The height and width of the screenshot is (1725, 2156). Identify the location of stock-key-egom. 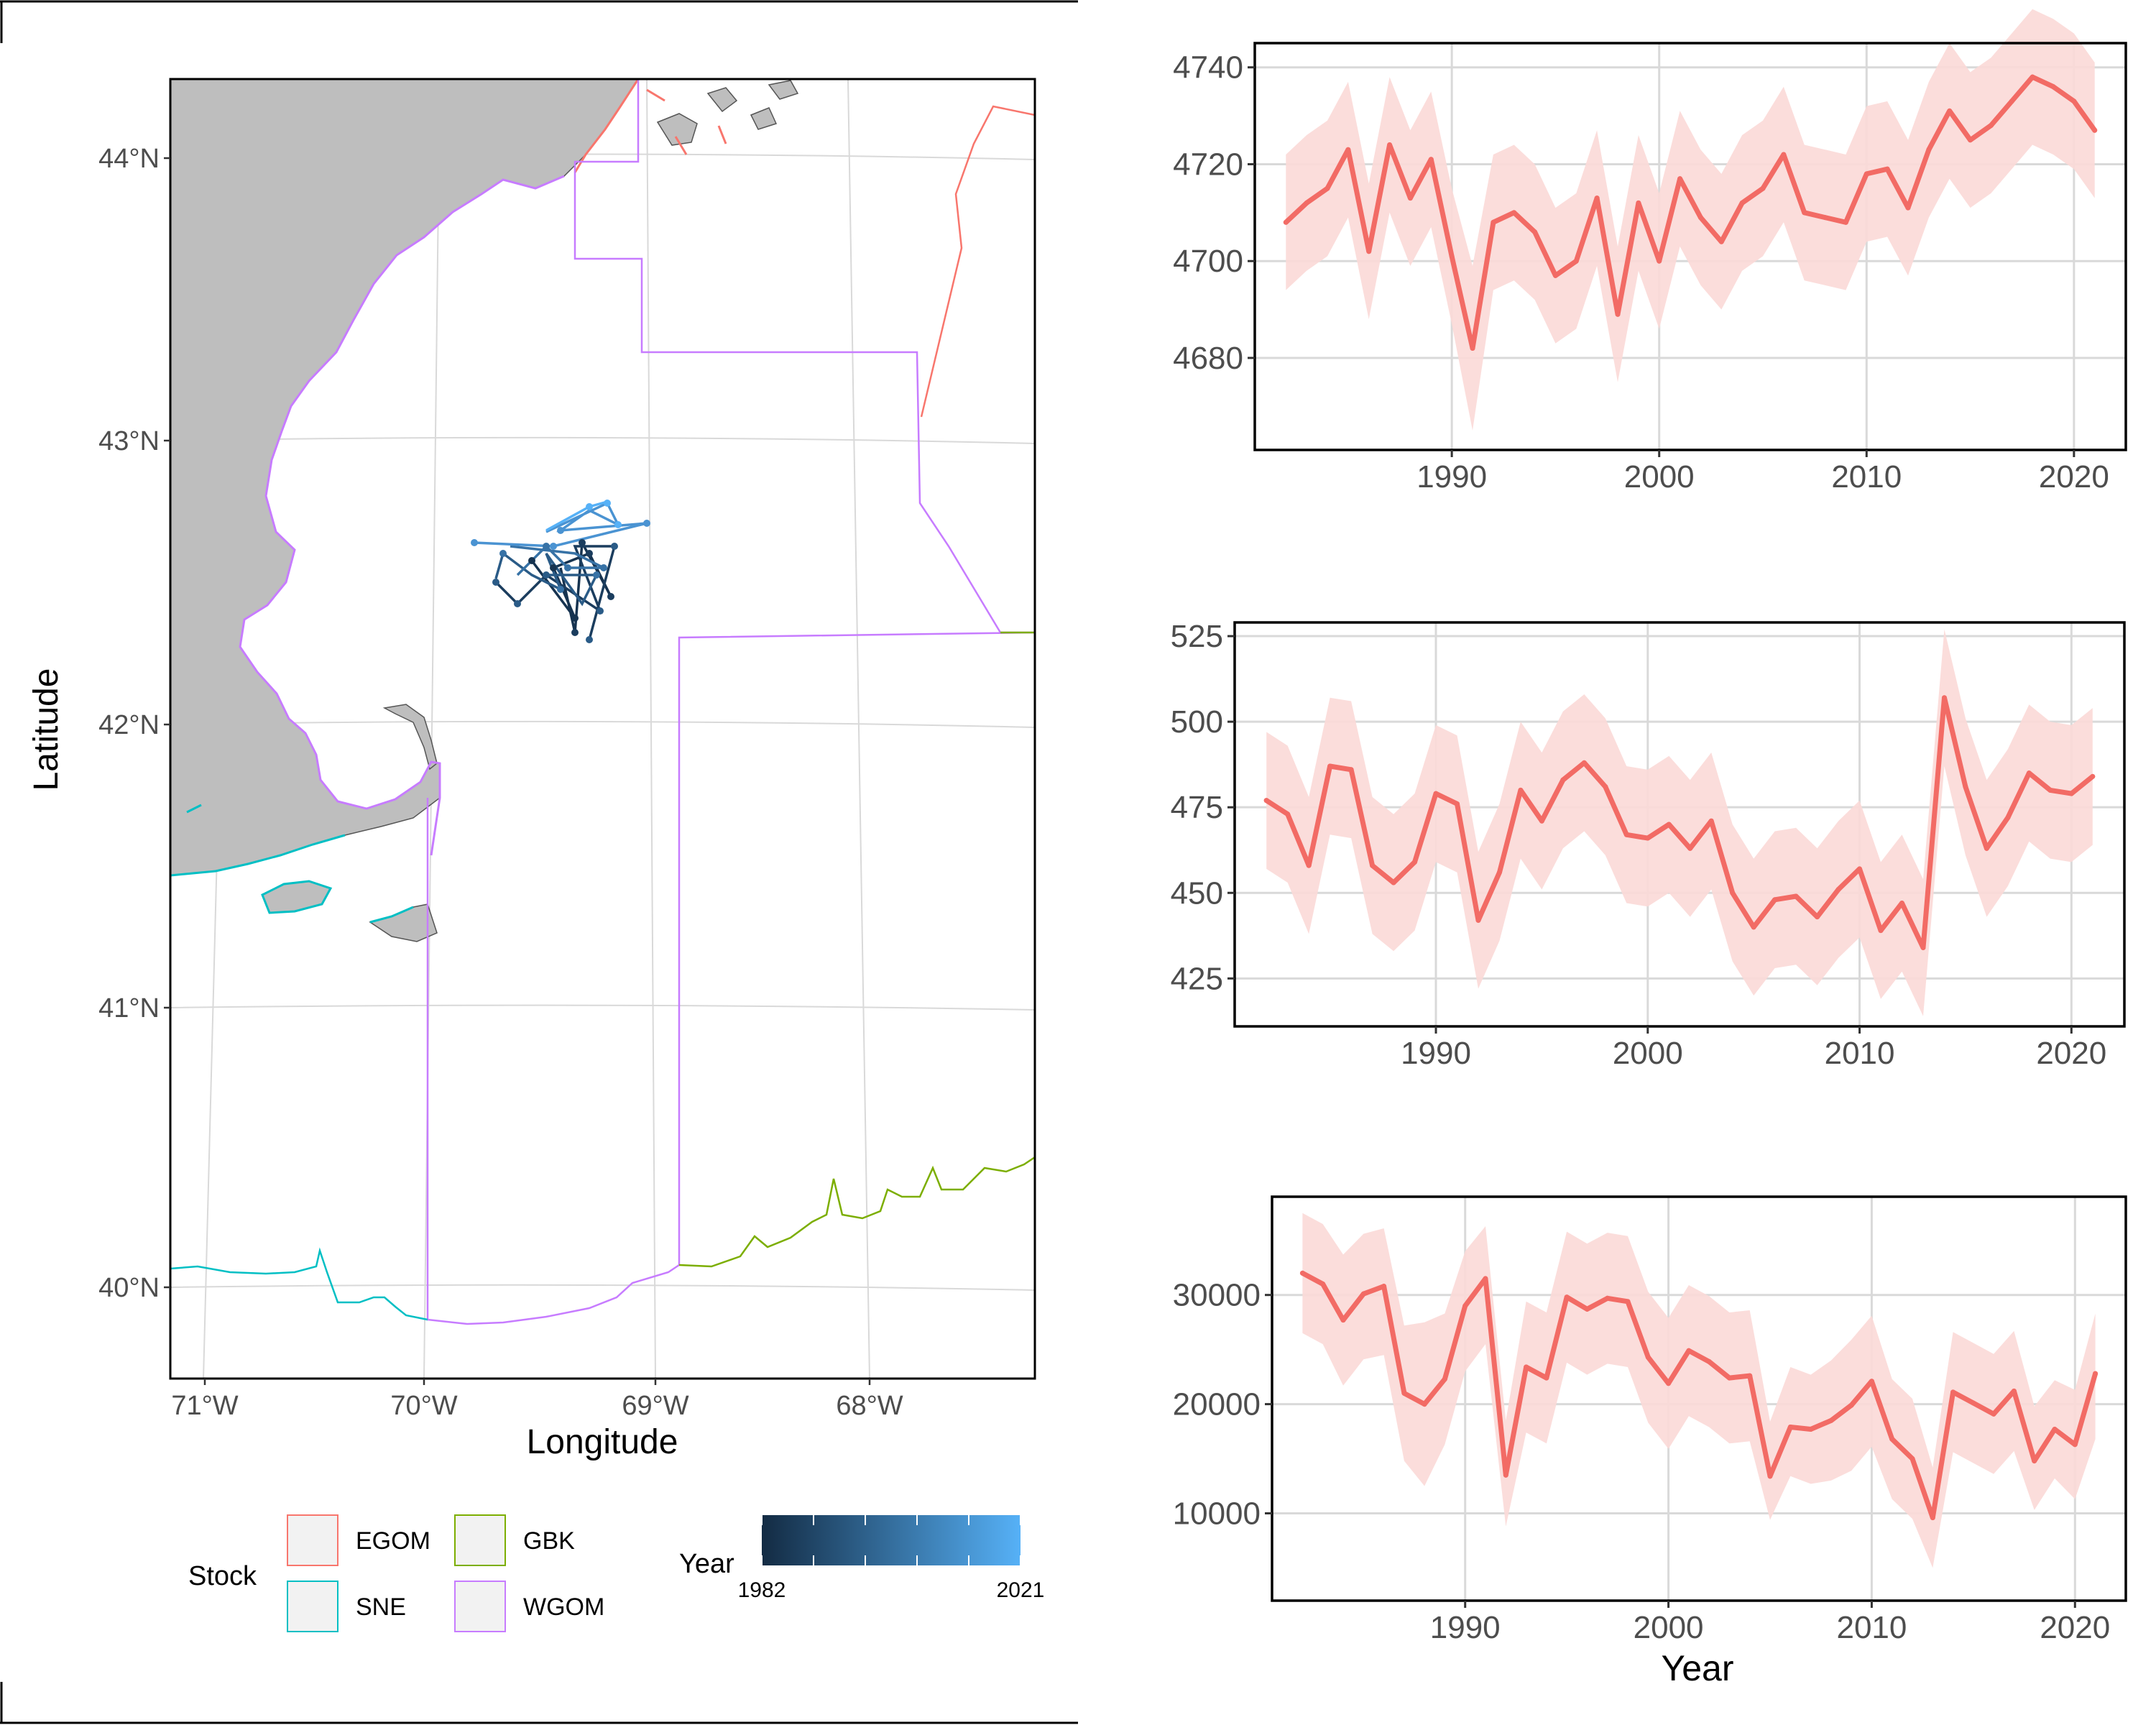
(312, 1540).